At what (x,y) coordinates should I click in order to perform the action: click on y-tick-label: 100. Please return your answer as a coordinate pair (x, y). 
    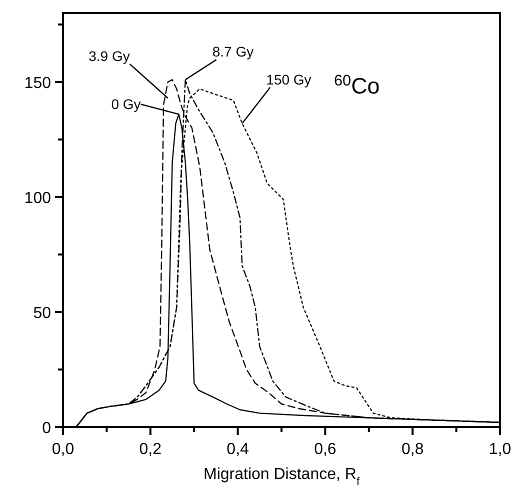
    Looking at the image, I should click on (38, 198).